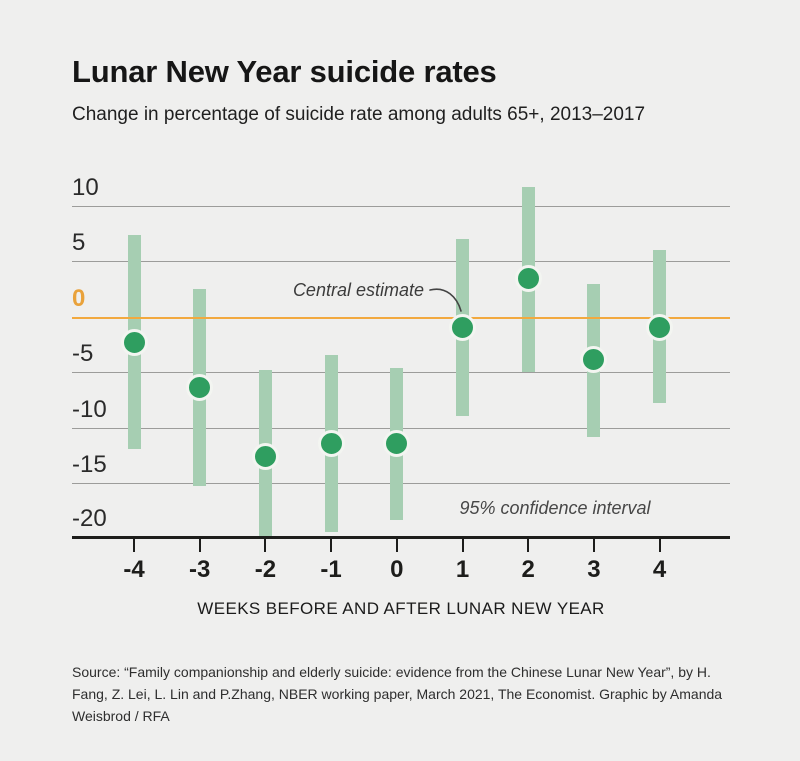 This screenshot has height=761, width=800. I want to click on y-tick-label: -15, so click(89, 464).